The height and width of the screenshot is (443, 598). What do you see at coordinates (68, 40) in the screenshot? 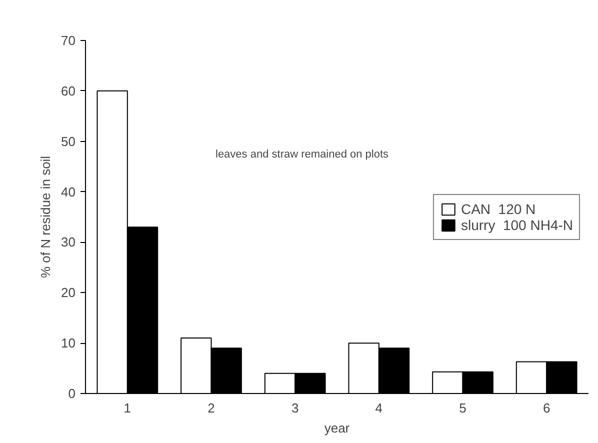
I see `y-tick-label: 70` at bounding box center [68, 40].